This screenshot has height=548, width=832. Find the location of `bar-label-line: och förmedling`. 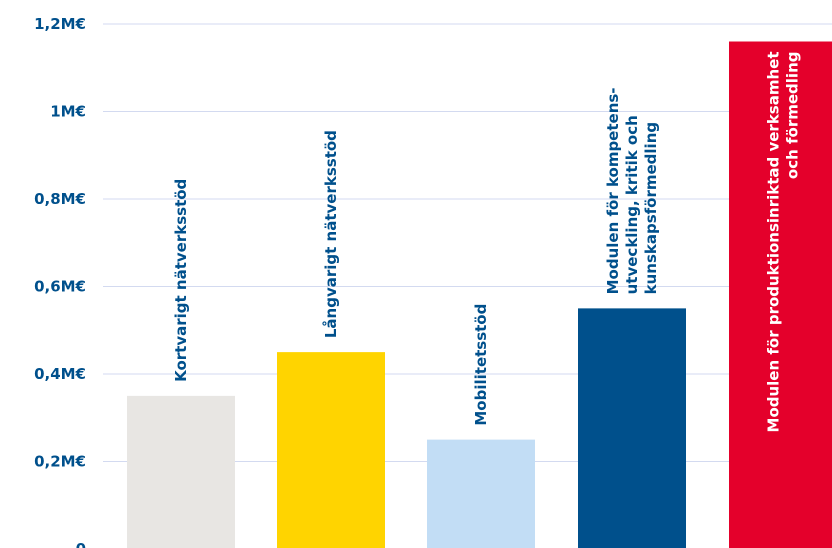

bar-label-line: och förmedling is located at coordinates (793, 116).